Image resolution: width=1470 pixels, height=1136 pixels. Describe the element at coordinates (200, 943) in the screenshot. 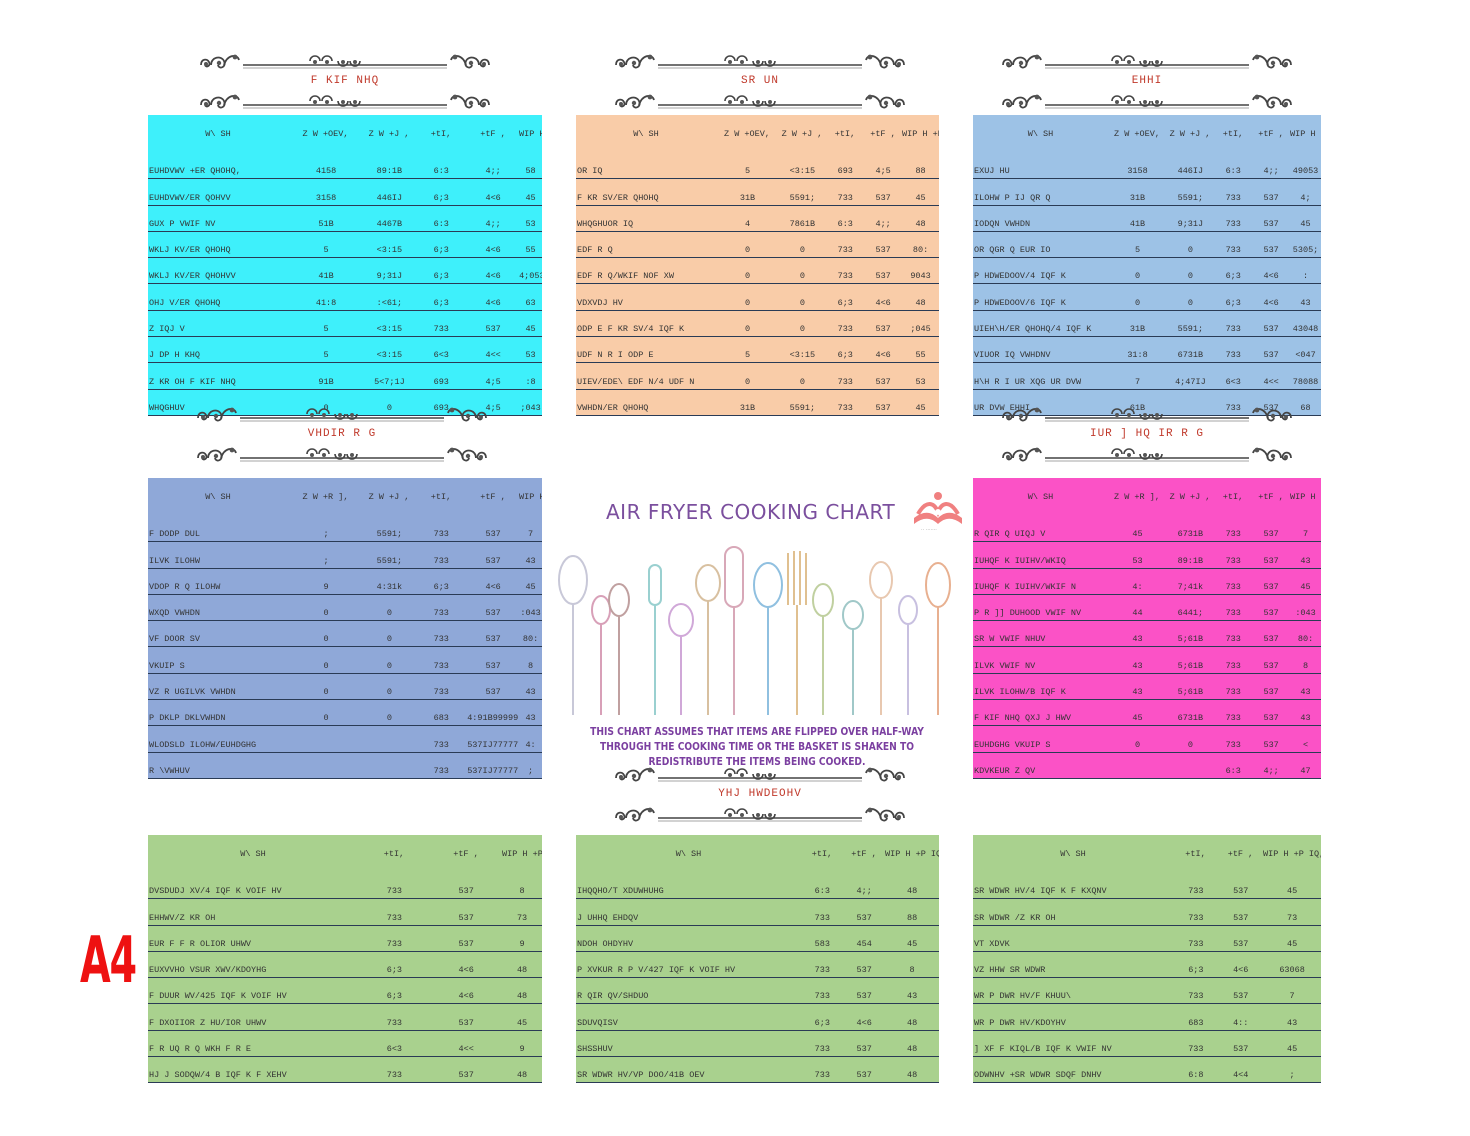

I see `food-name-cell: EUR F F R OLIOR UHWV` at that location.